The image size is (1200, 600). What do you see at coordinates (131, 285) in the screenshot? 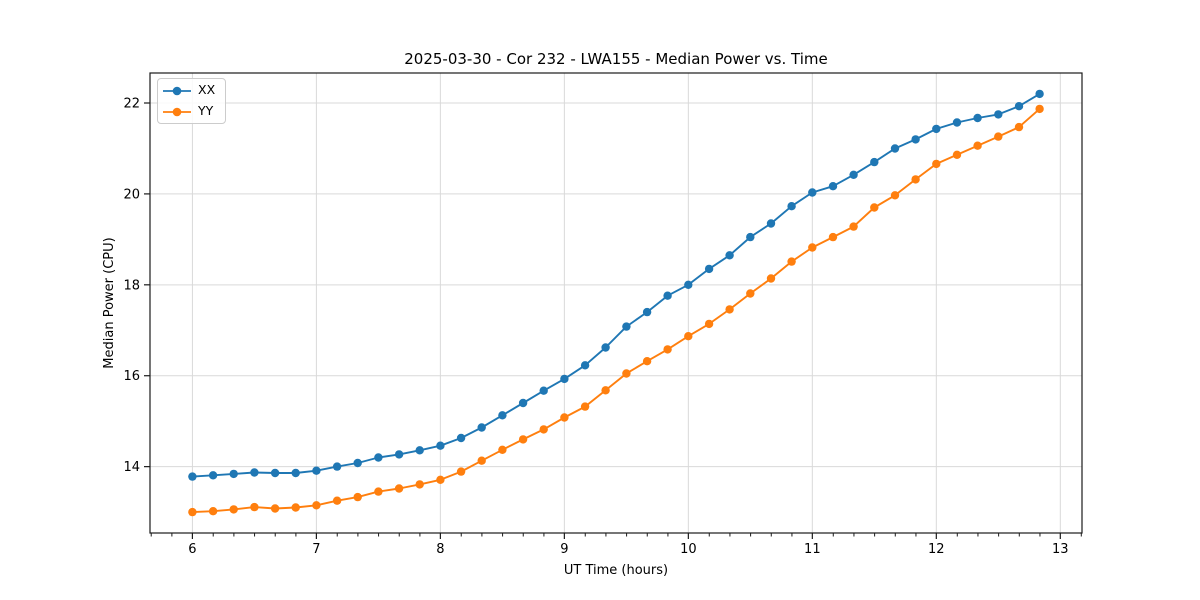
I see `y-tick-label: 18` at bounding box center [131, 285].